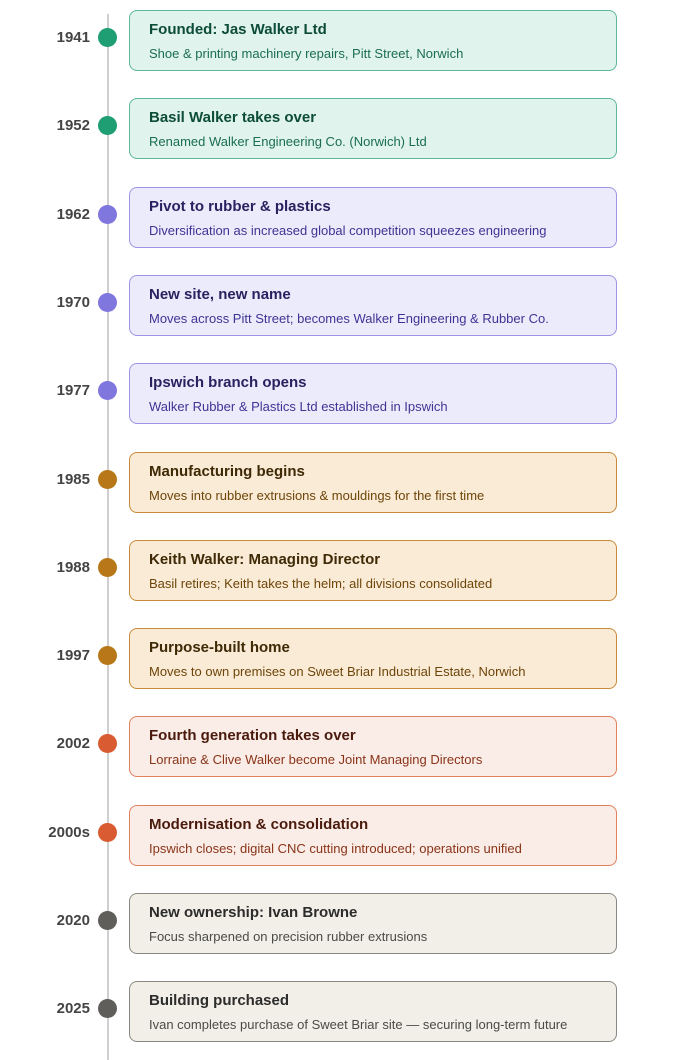 This screenshot has height=1060, width=680. I want to click on event-year: 1977, so click(73, 391).